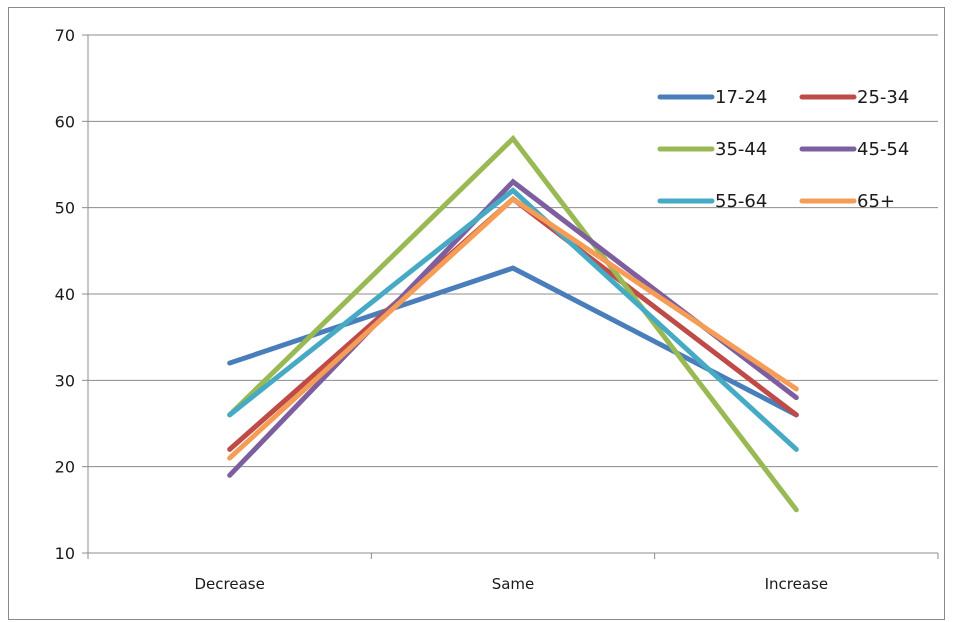 This screenshot has width=953, height=622. I want to click on y-tick-label: 50, so click(65, 208).